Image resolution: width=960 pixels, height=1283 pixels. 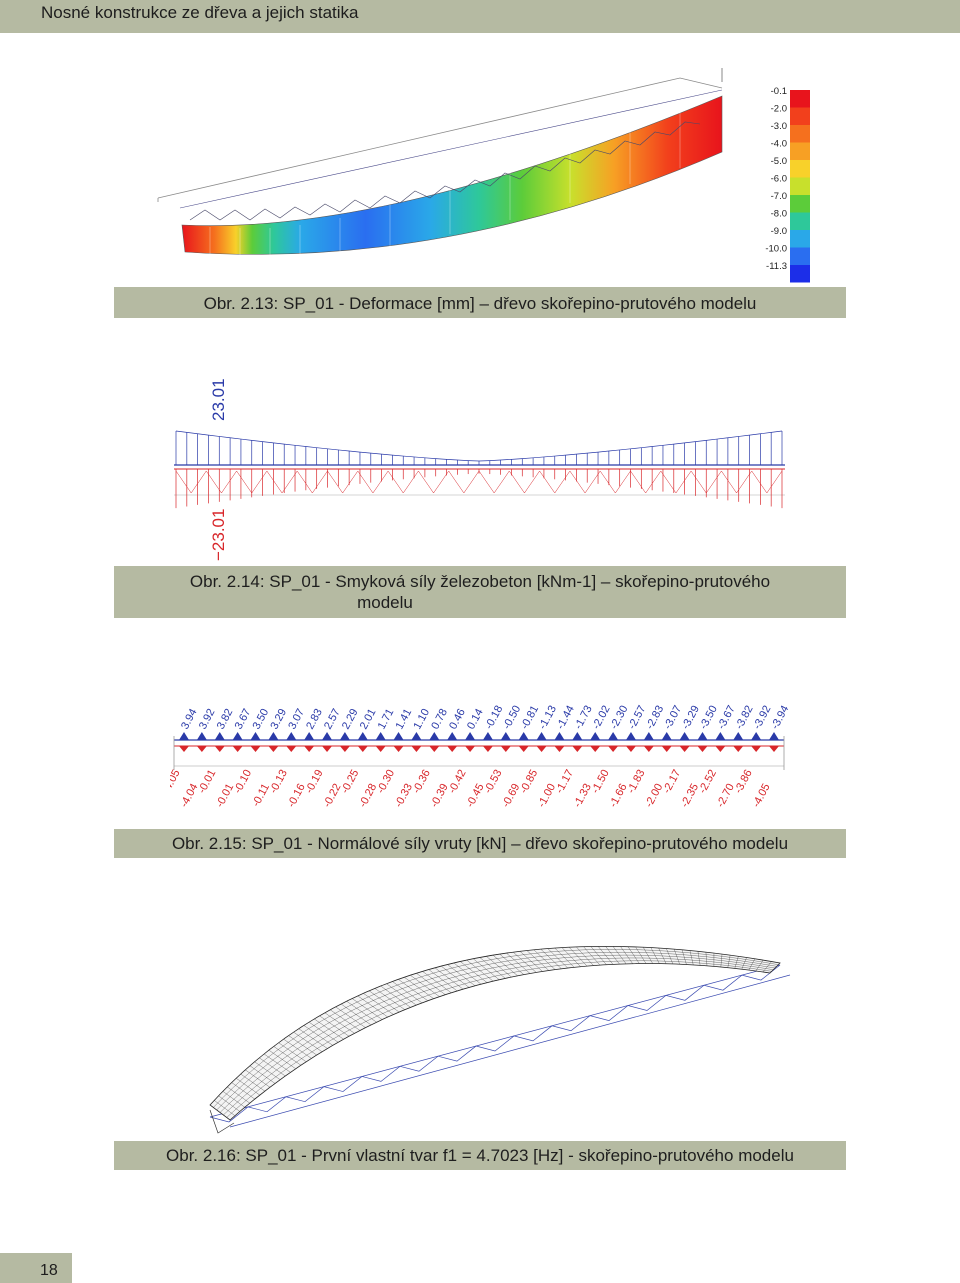 I want to click on running-header, so click(x=480, y=16).